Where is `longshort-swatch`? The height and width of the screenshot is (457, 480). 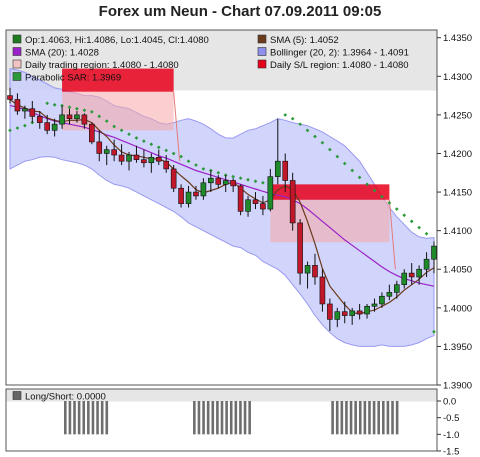 longshort-swatch is located at coordinates (17, 395).